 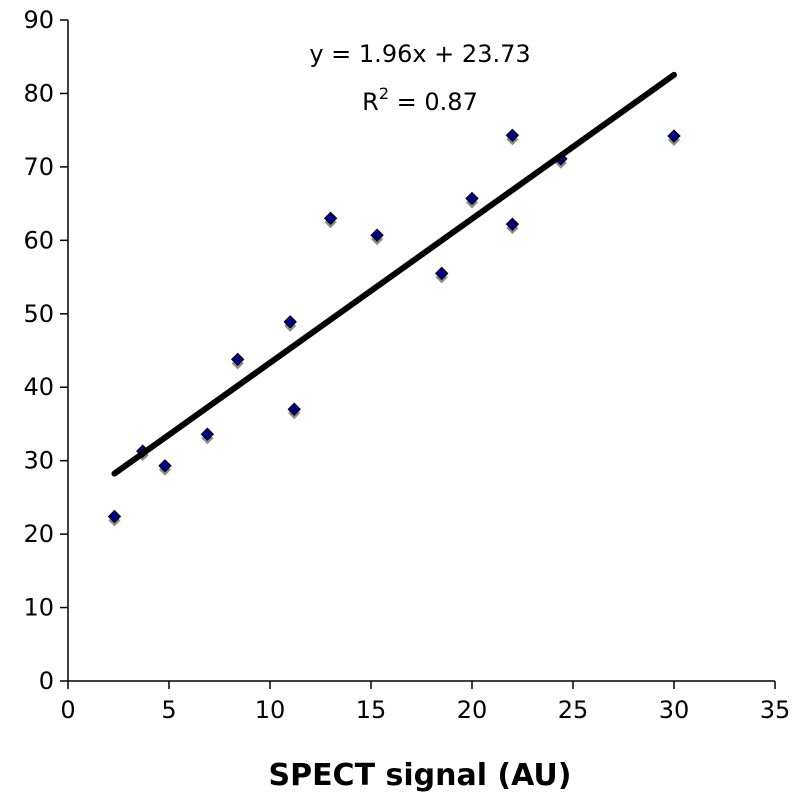 I want to click on x-tick-label: 25, so click(x=573, y=710).